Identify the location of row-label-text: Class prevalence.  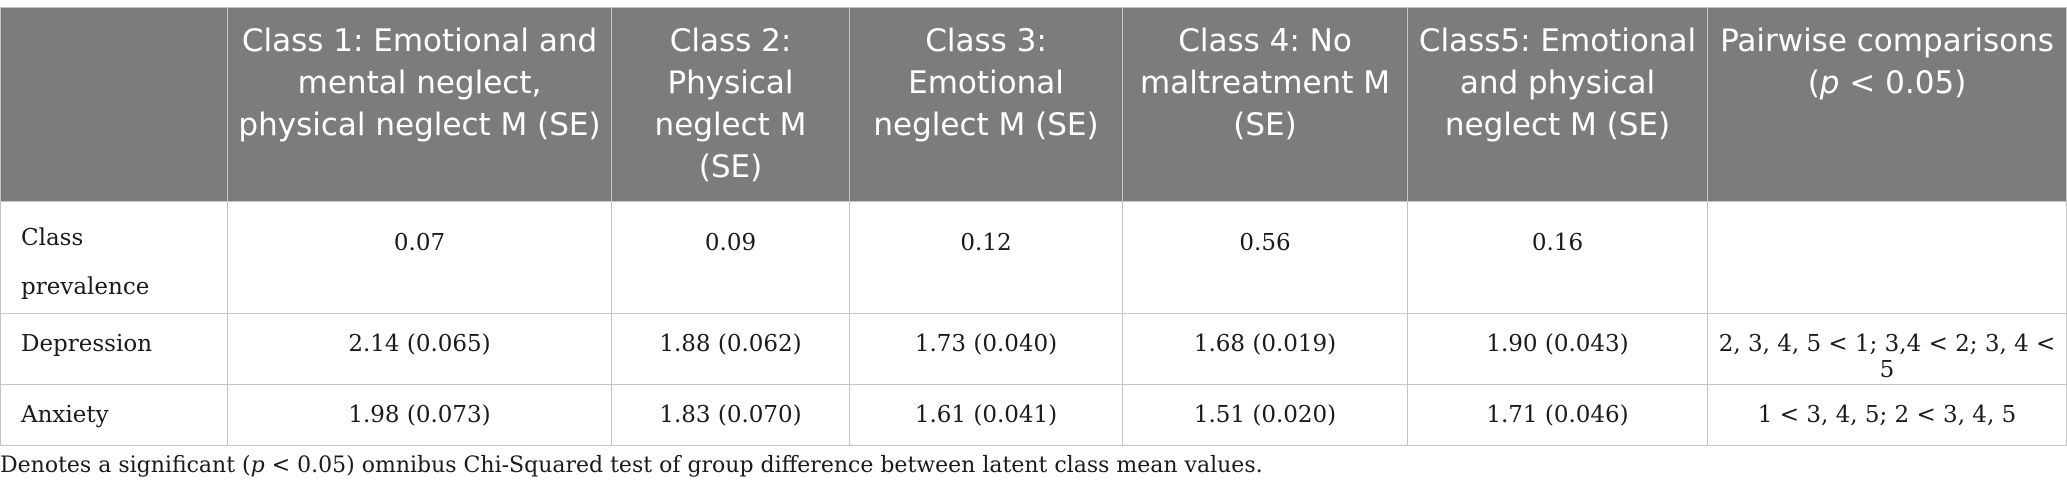
(85, 262).